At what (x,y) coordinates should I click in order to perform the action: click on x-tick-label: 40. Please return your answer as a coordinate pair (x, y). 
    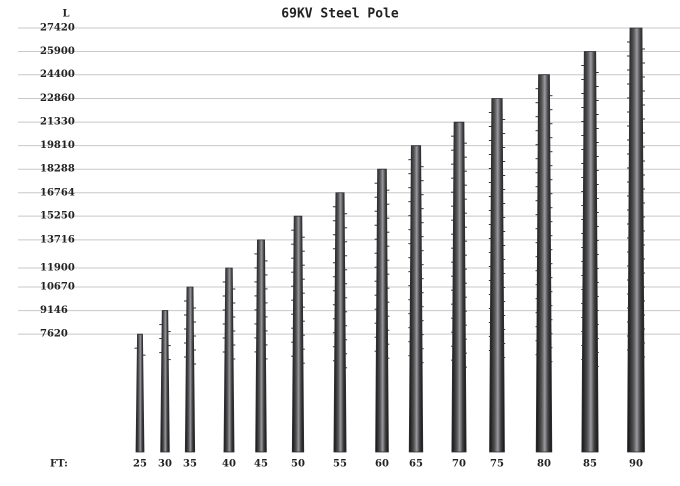
    Looking at the image, I should click on (229, 464).